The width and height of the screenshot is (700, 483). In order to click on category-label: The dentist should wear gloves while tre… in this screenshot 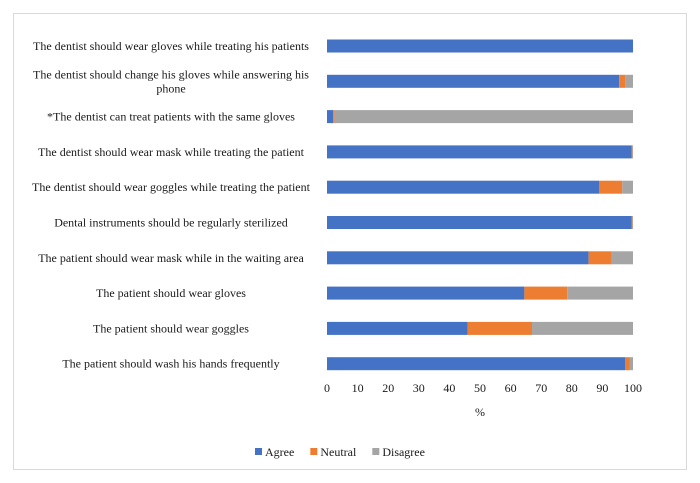, I will do `click(171, 46)`.